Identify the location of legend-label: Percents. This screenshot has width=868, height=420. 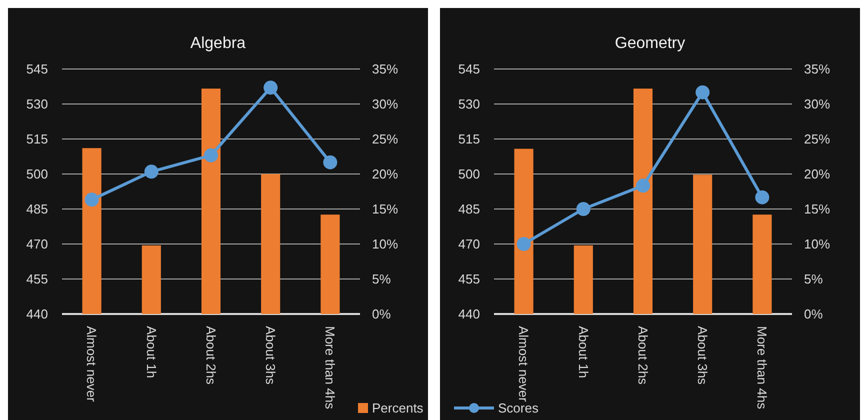
(398, 408).